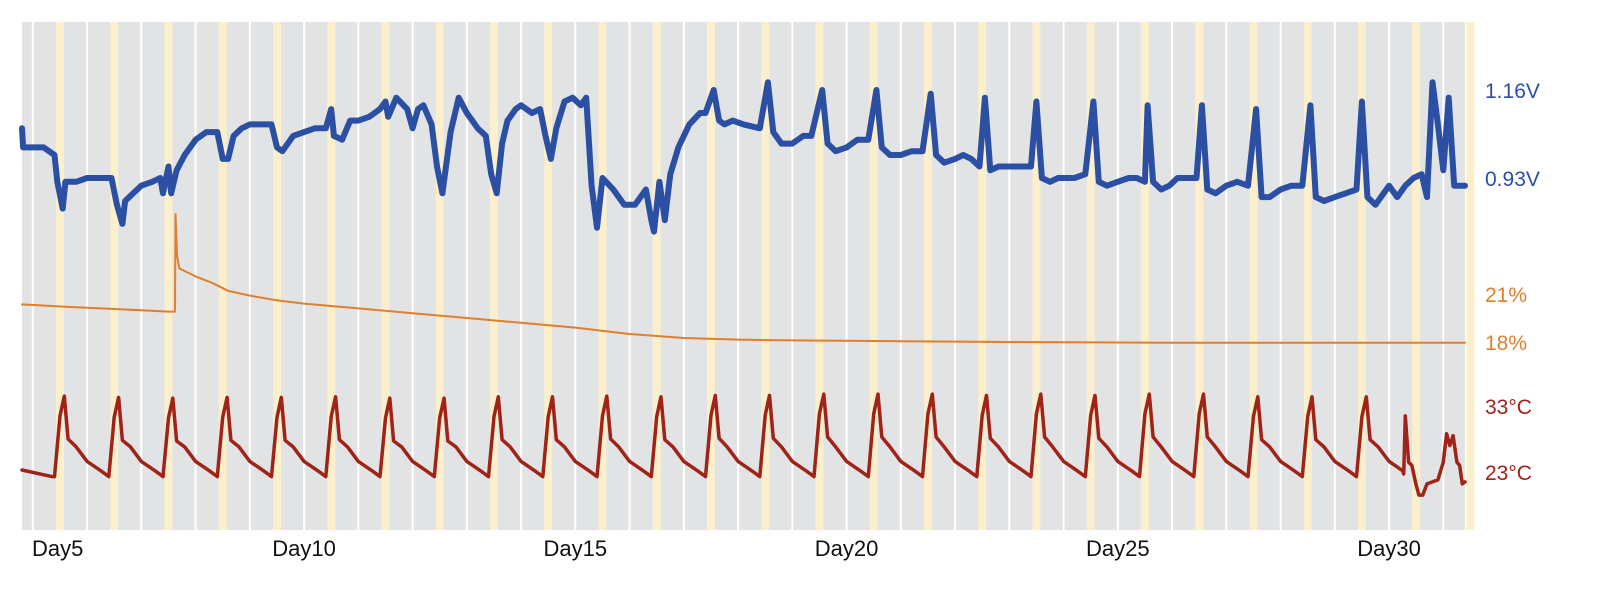 This screenshot has height=602, width=1602. Describe the element at coordinates (1512, 282) in the screenshot. I see `axis-labels: 1.16V 0.93V 21% 18% 33°C 23°C` at that location.